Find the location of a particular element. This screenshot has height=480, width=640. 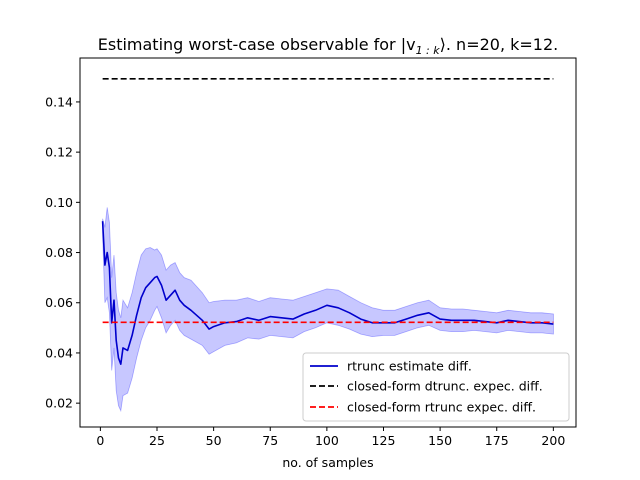

y-tick-label: 0.14 is located at coordinates (59, 101).